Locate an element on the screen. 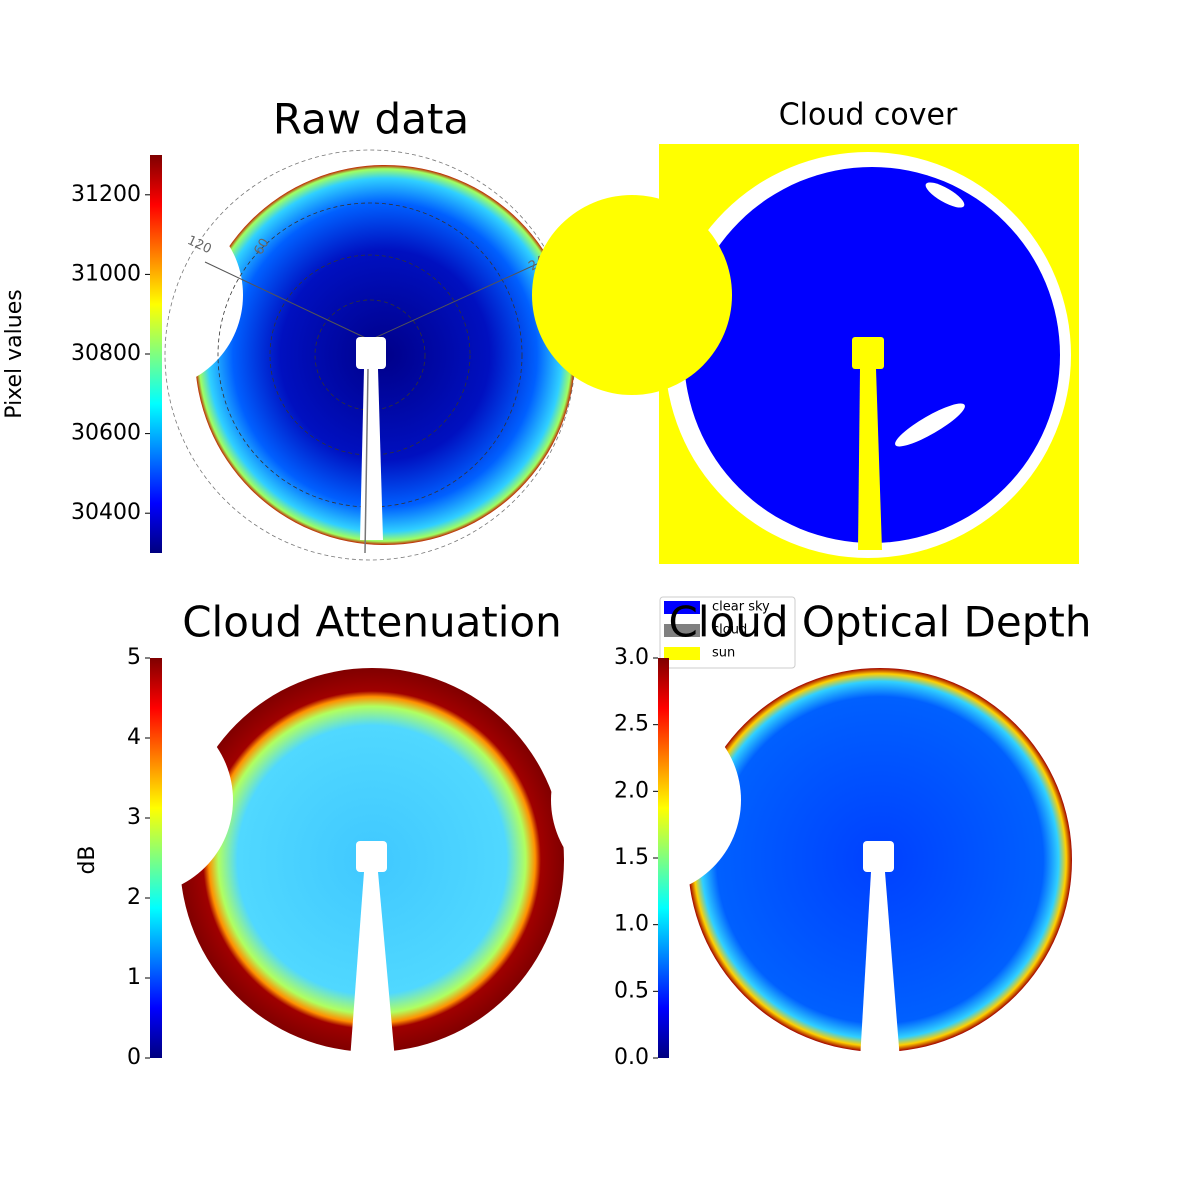  optical-depth-image is located at coordinates (811, 864).